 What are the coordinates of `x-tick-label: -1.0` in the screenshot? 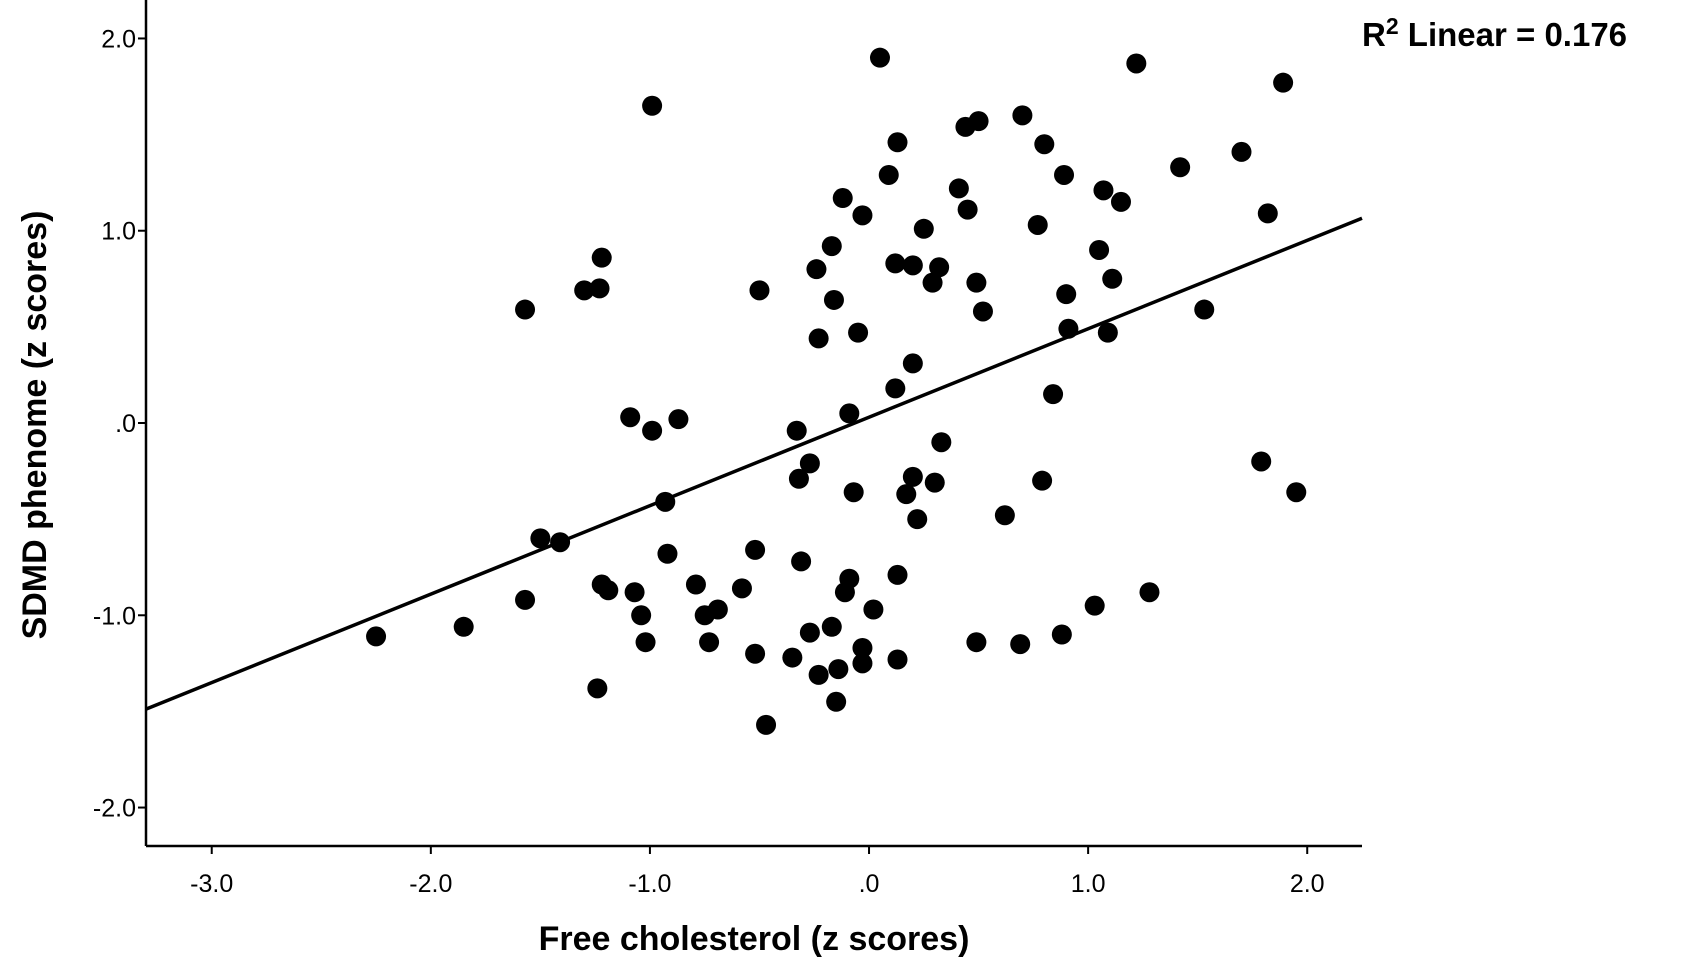 It's located at (649, 884).